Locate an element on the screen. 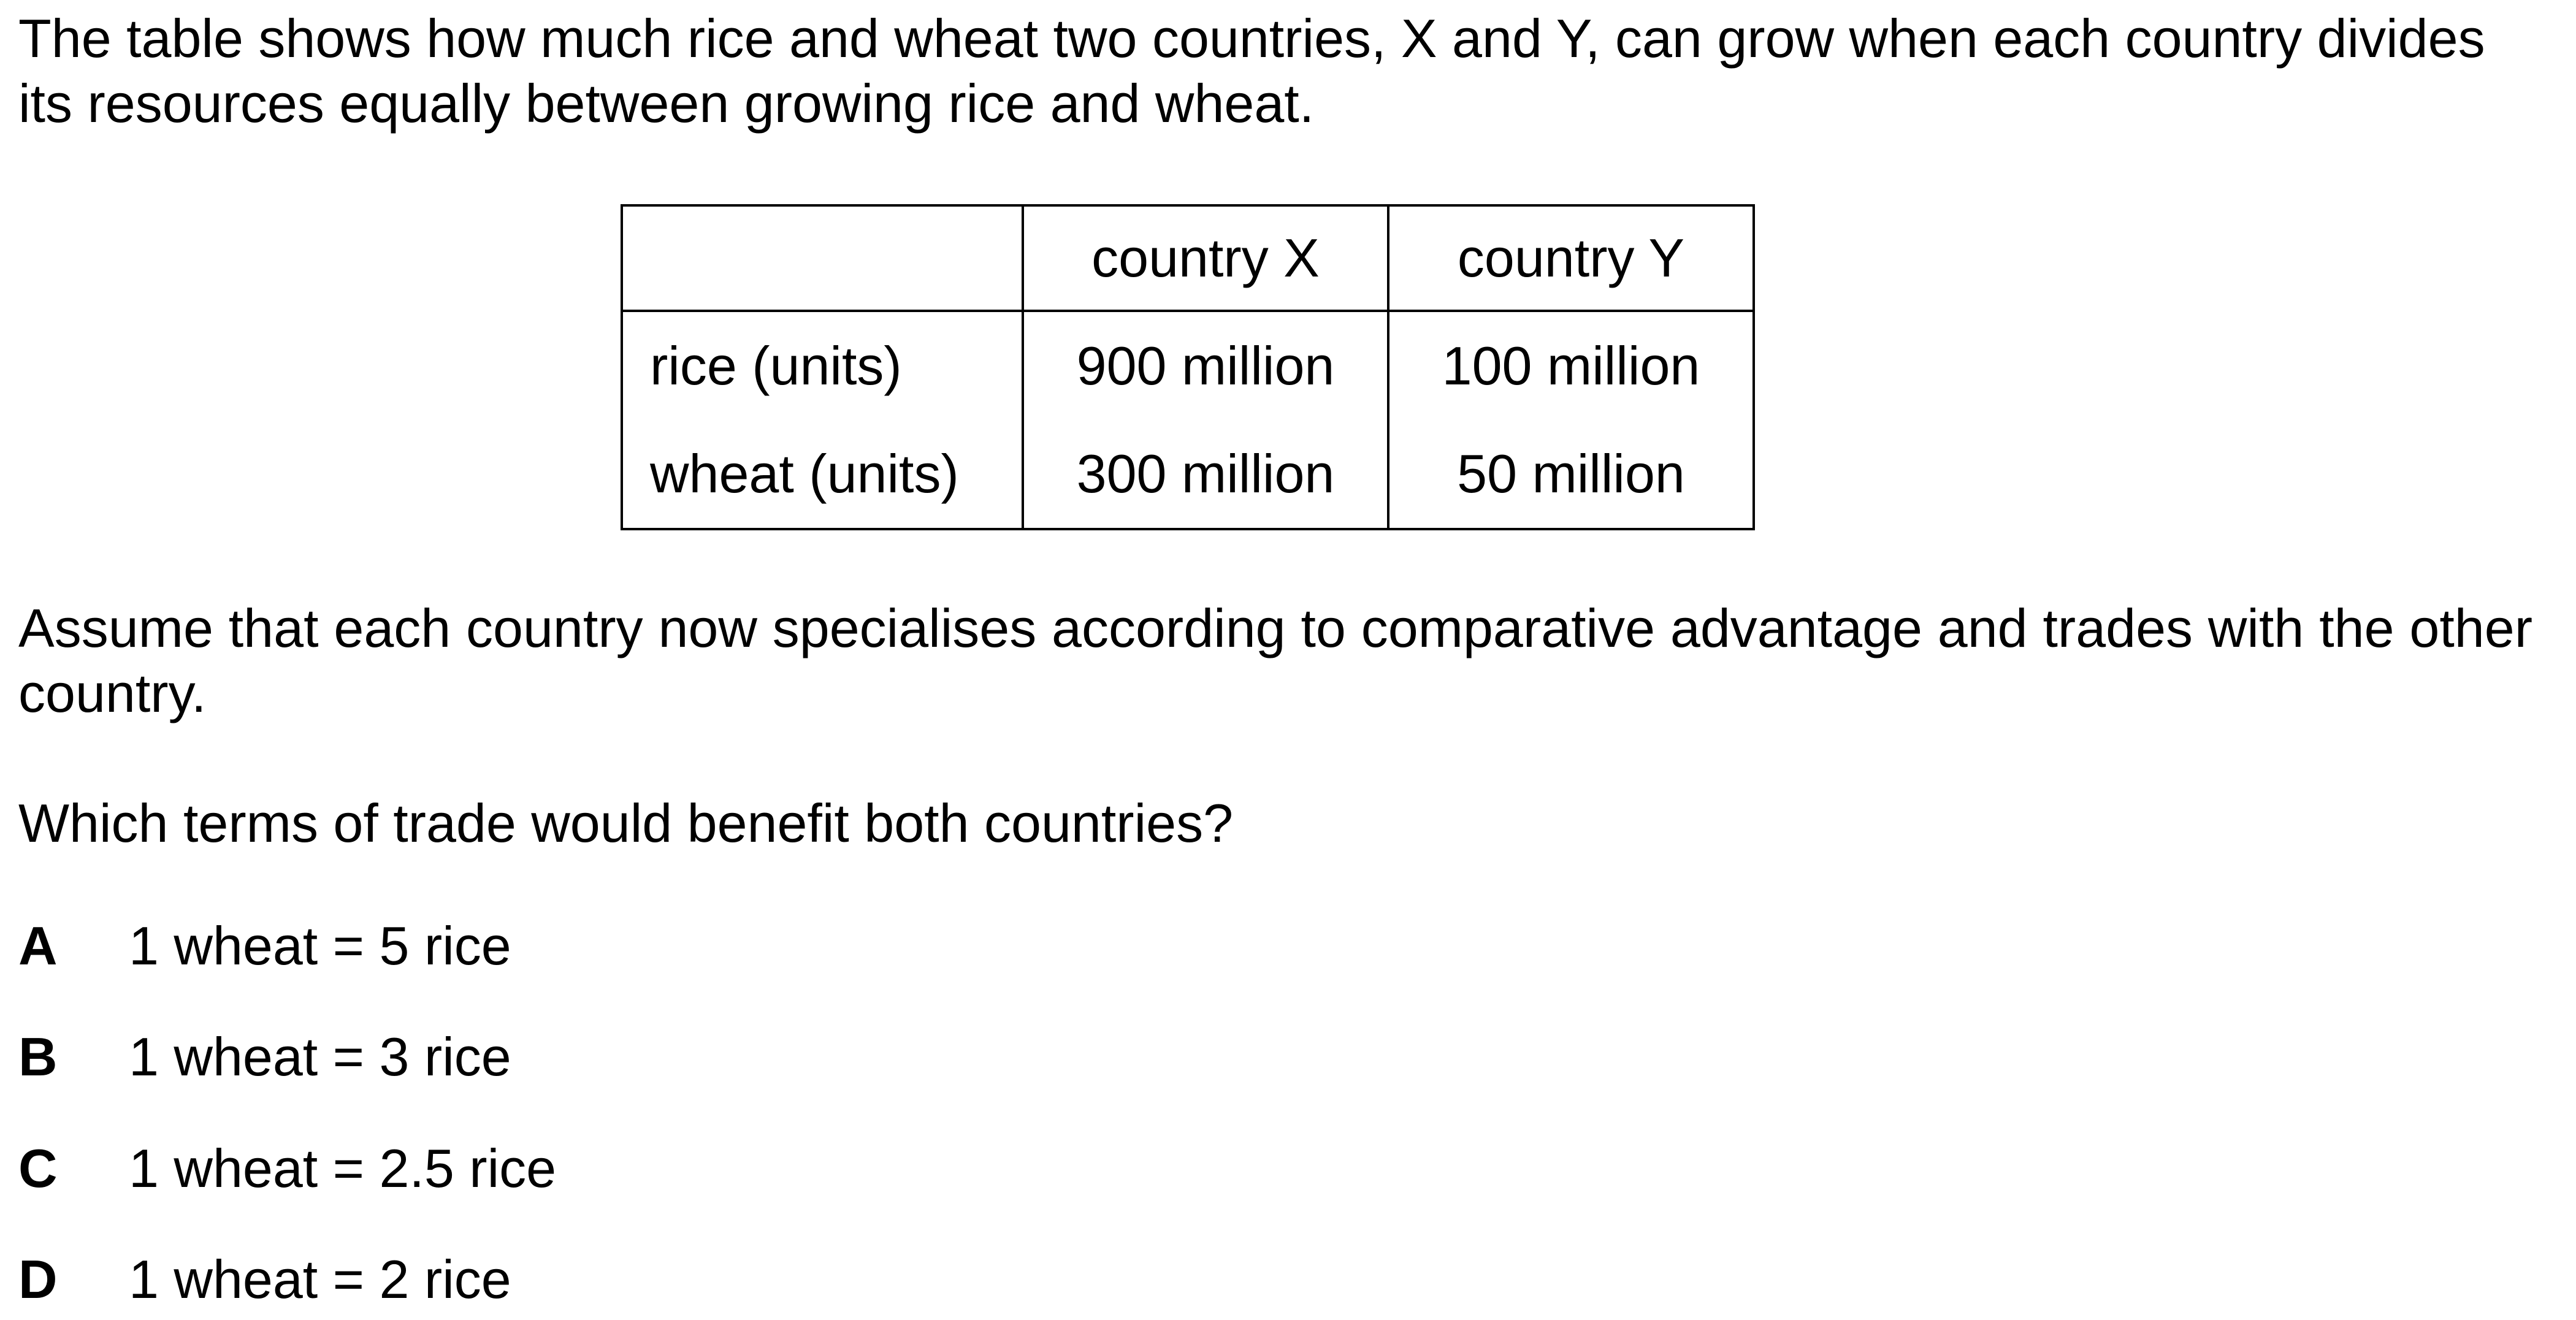 Image resolution: width=2576 pixels, height=1320 pixels. option-letter: C is located at coordinates (38, 1169).